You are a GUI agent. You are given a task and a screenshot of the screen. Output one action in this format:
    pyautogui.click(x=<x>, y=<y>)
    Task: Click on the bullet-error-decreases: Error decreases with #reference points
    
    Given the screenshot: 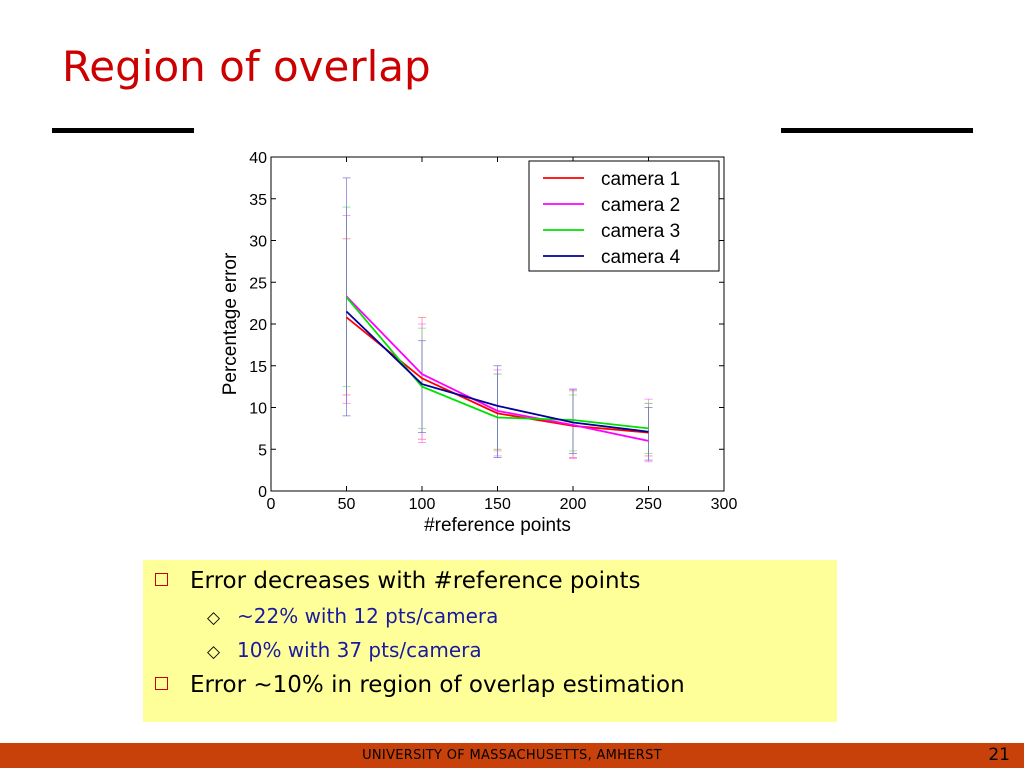 What is the action you would take?
    pyautogui.click(x=398, y=581)
    